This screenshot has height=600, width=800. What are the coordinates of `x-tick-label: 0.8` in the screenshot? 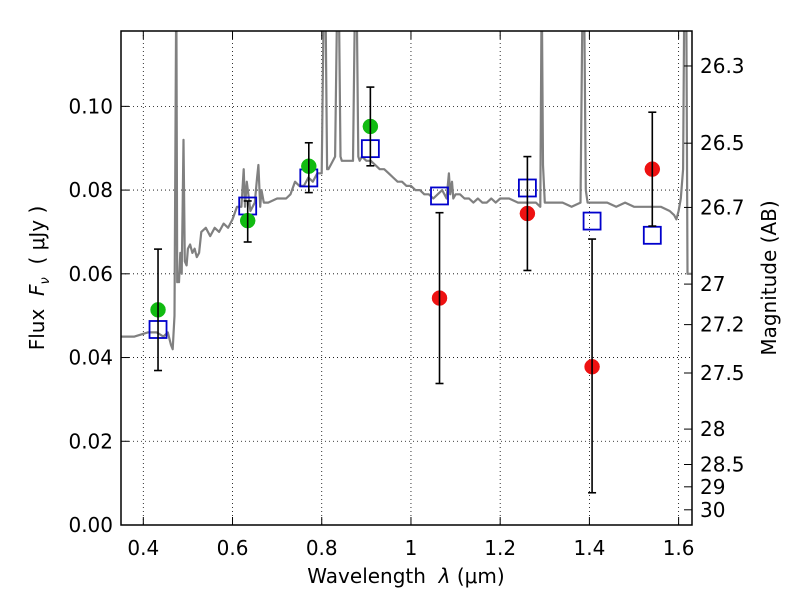 It's located at (322, 548).